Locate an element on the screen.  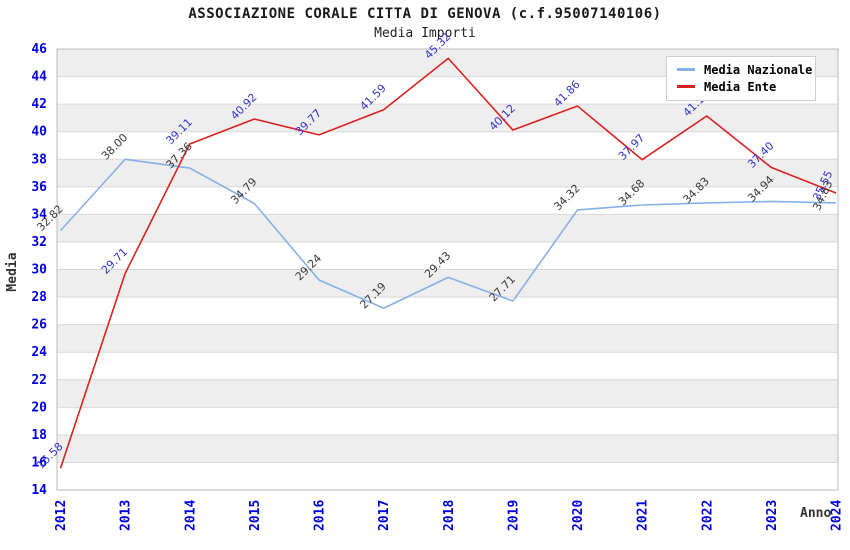
y-tick-label: 16 is located at coordinates (39, 462).